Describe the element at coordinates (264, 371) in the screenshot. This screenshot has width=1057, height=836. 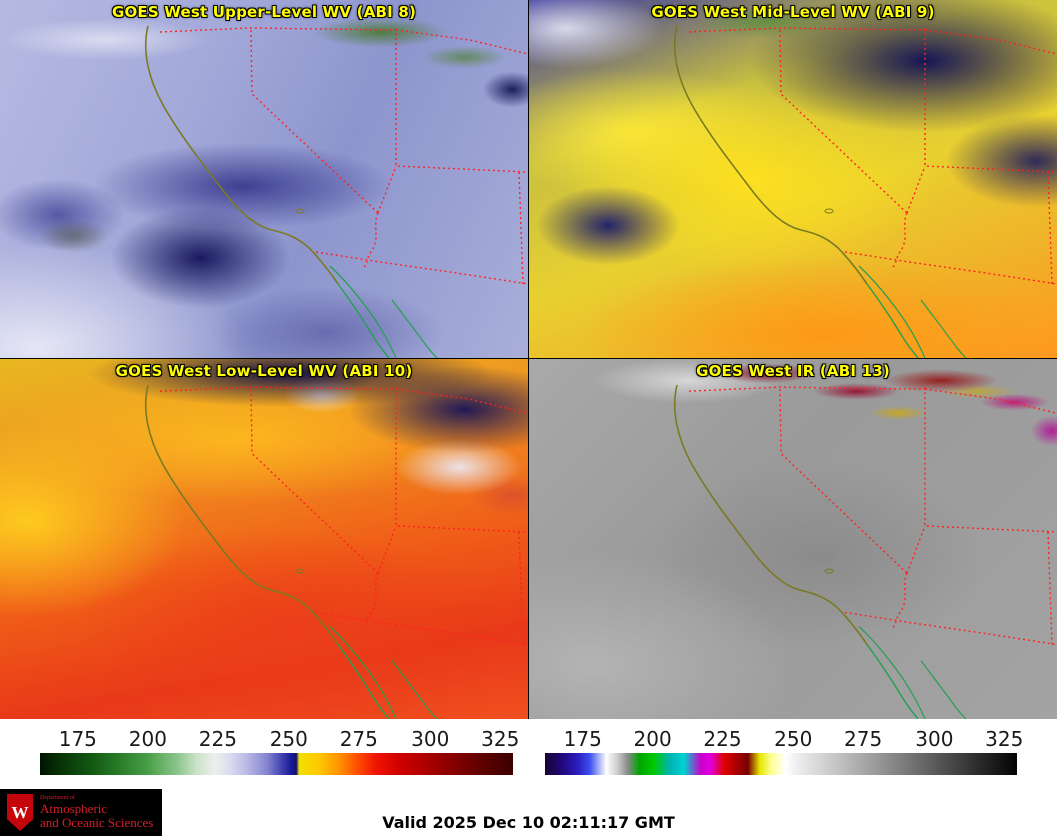
I see `panel-title-low-wv: GOES West Low-Level WV (ABI 10)` at that location.